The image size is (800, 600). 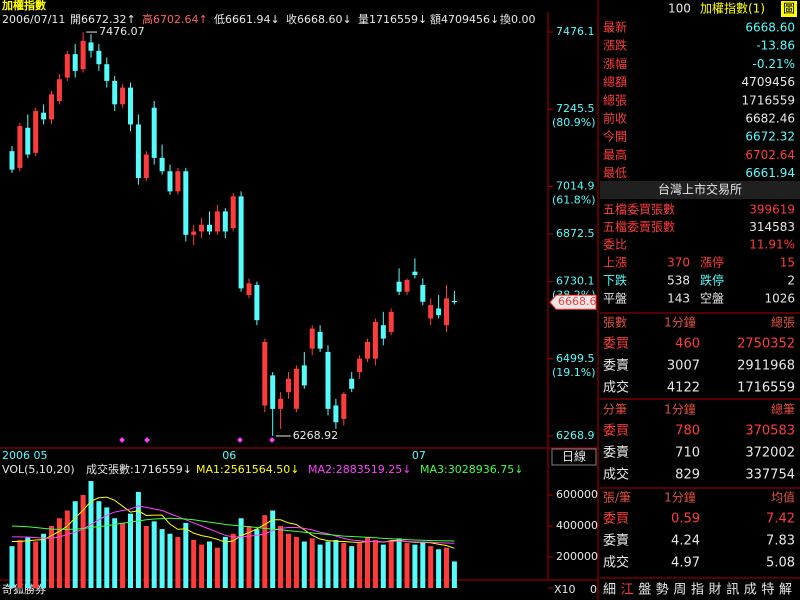 What do you see at coordinates (697, 590) in the screenshot?
I see `tab: 指` at bounding box center [697, 590].